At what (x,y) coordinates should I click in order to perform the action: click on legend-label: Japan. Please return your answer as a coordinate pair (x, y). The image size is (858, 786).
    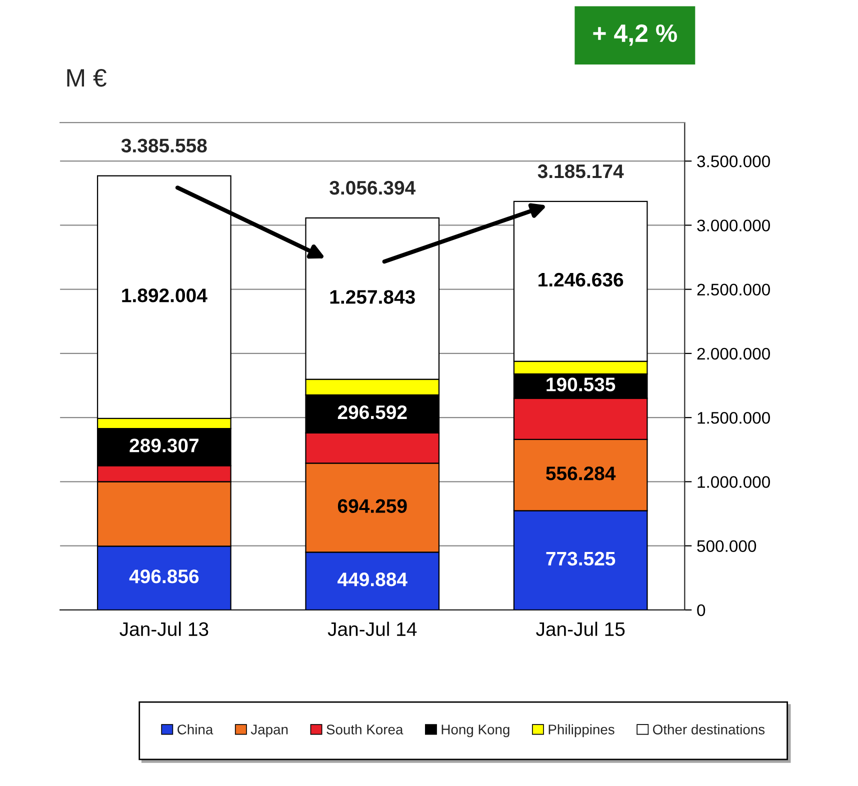
    Looking at the image, I should click on (269, 731).